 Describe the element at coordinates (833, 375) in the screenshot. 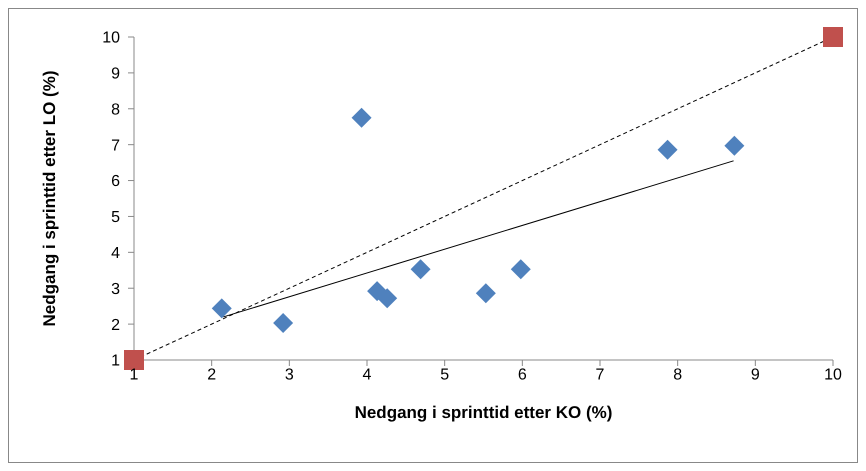

I see `x-tick-label: 10` at that location.